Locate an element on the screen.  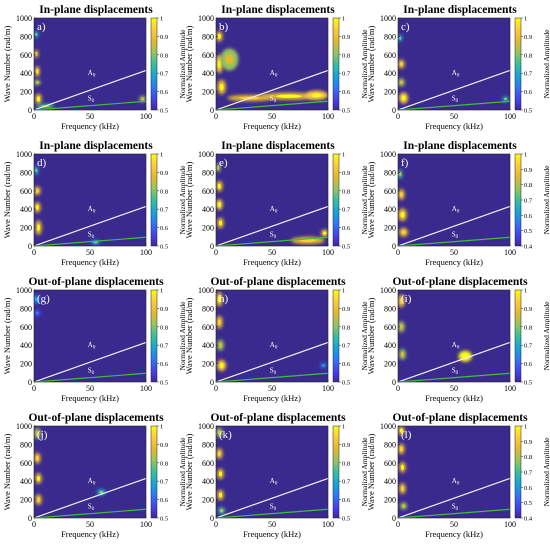
s0-curve is located at coordinates (90, 377).